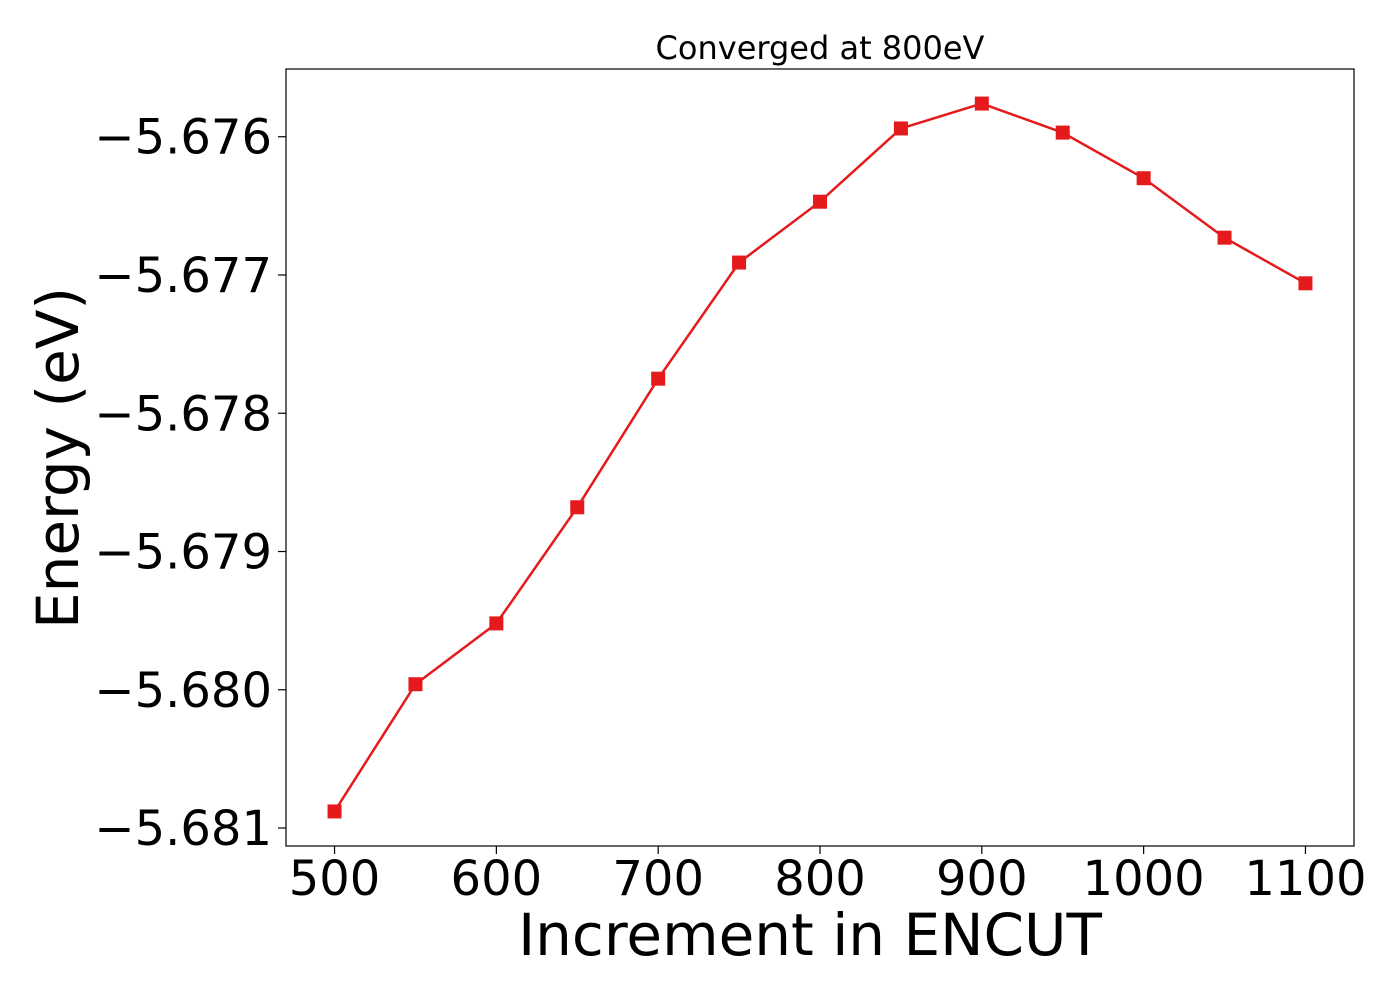 The width and height of the screenshot is (1400, 1000). I want to click on y-tick-label: −5.681, so click(183, 829).